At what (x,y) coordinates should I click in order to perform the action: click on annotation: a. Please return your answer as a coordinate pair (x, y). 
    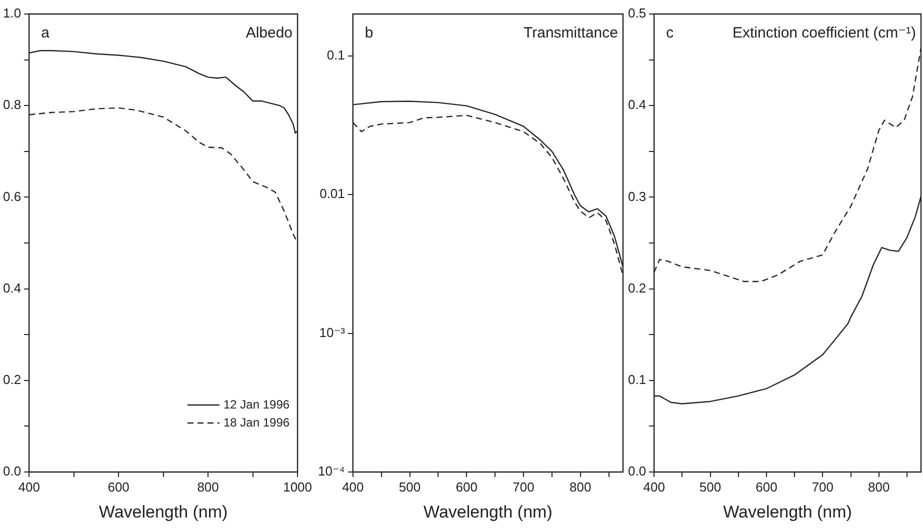
    Looking at the image, I should click on (45, 33).